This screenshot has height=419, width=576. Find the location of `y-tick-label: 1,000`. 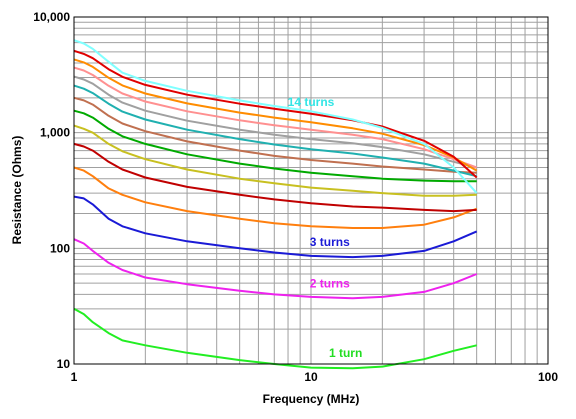

y-tick-label: 1,000 is located at coordinates (55, 133).